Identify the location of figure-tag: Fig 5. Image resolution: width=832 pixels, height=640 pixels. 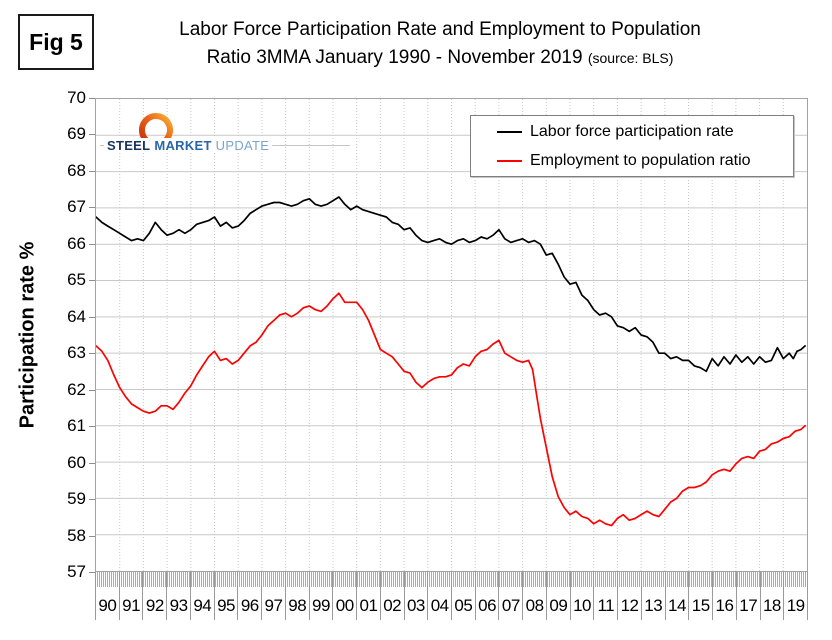
(56, 42).